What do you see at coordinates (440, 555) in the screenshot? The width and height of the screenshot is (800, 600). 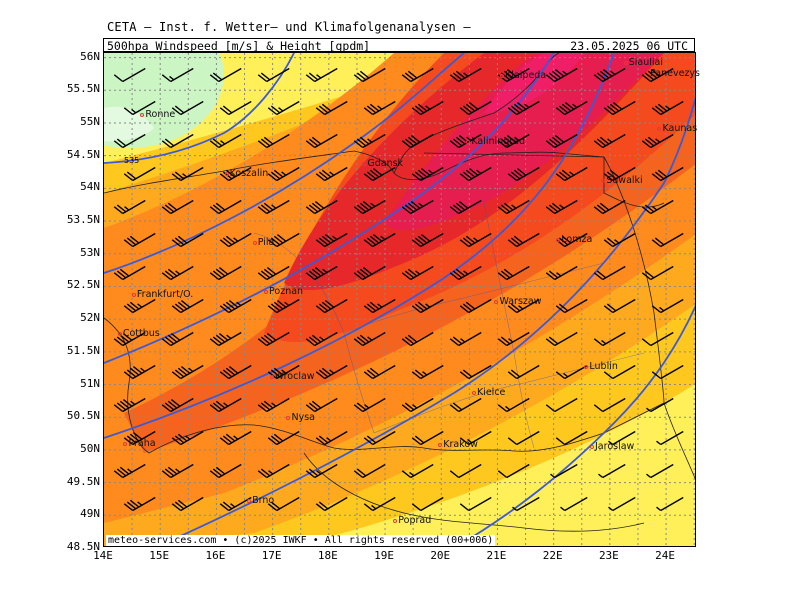 I see `lon-tick-label: 20E` at bounding box center [440, 555].